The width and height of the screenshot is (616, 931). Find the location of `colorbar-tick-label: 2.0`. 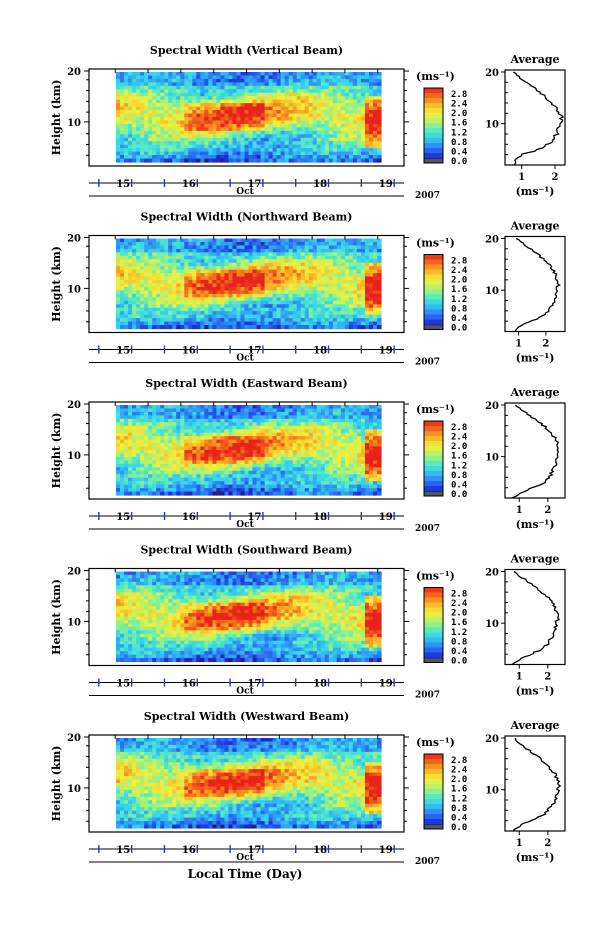

colorbar-tick-label: 2.0 is located at coordinates (459, 281).